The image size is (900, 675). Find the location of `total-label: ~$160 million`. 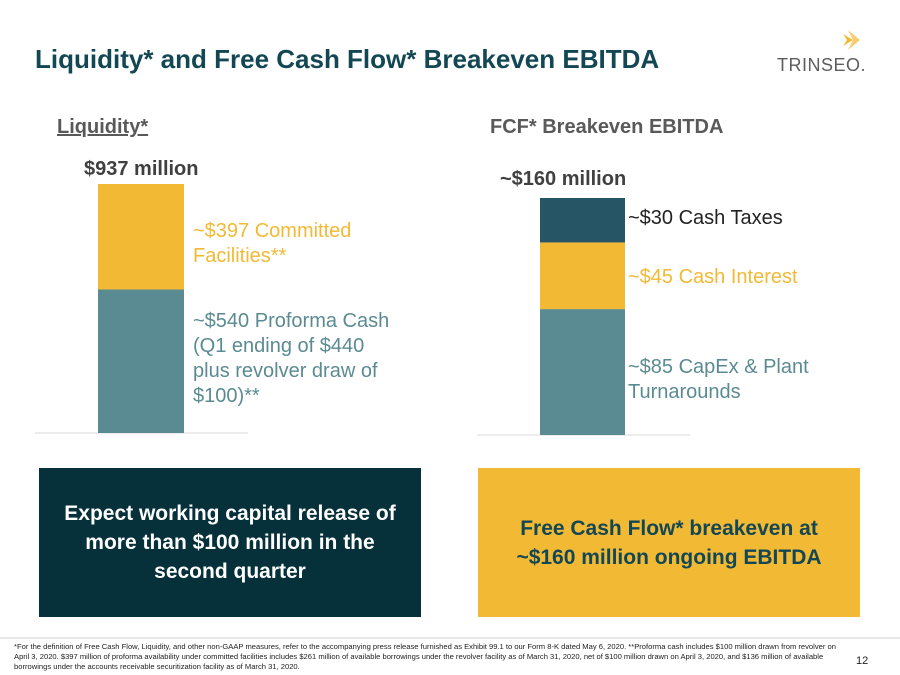

total-label: ~$160 million is located at coordinates (563, 179).